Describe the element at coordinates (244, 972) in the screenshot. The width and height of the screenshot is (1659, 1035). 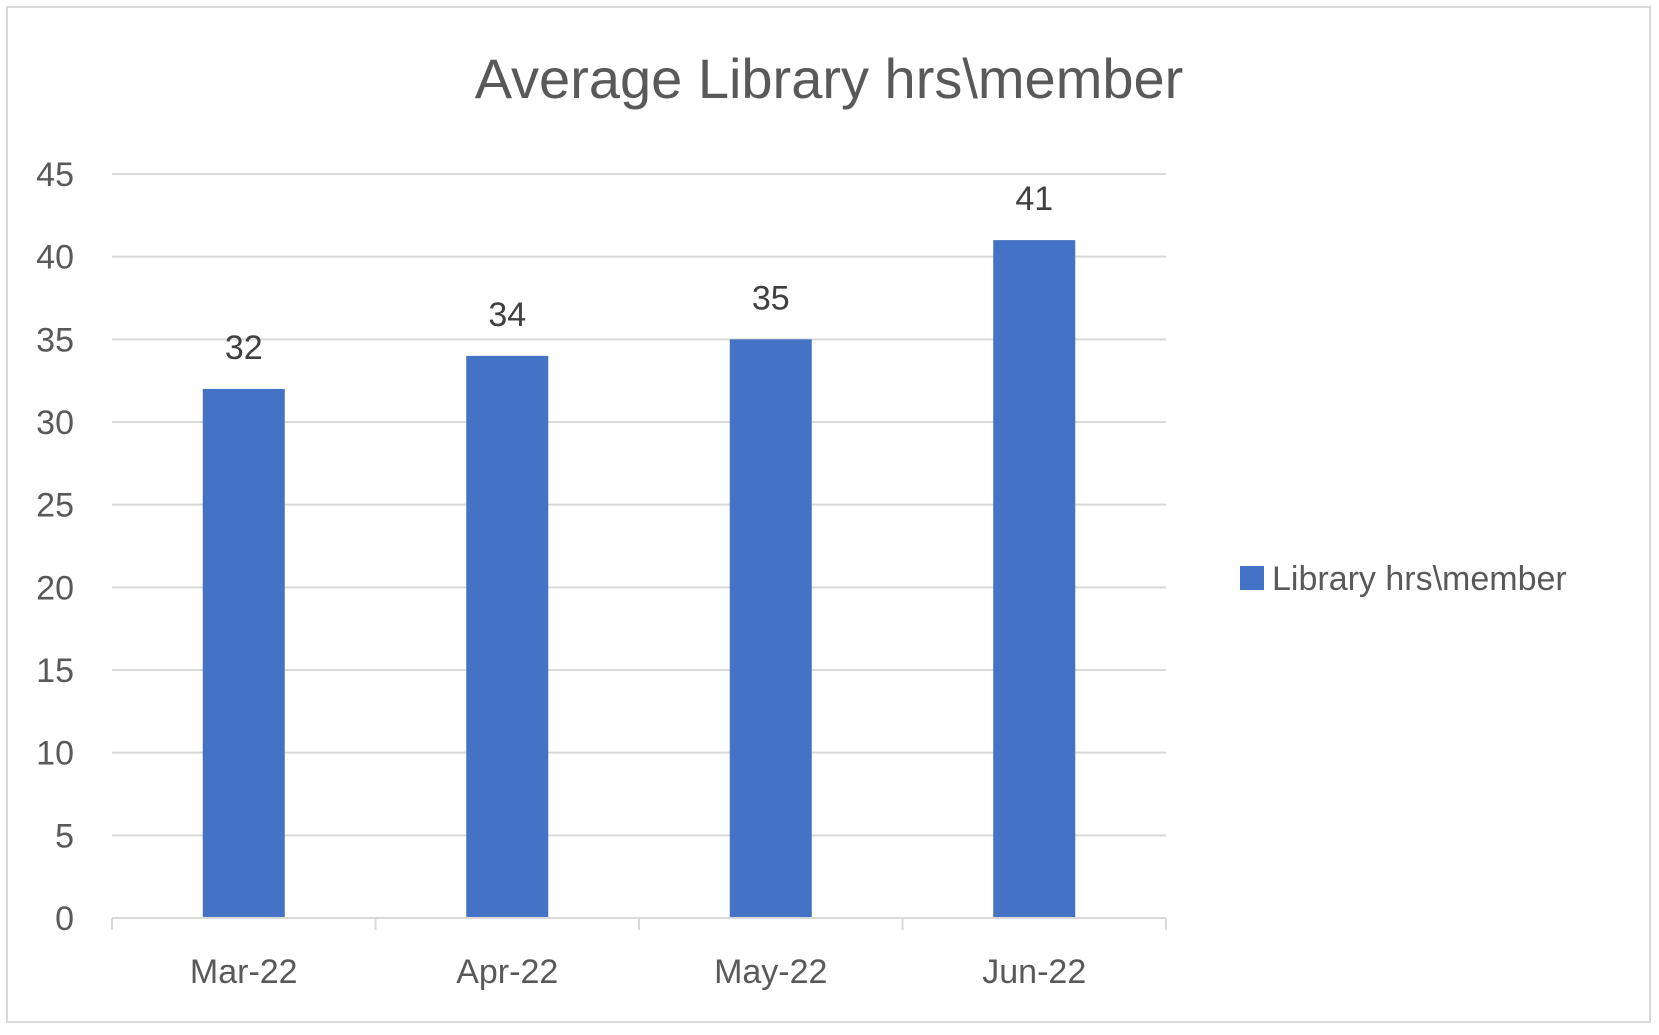
I see `x-category-label: Mar-22` at that location.